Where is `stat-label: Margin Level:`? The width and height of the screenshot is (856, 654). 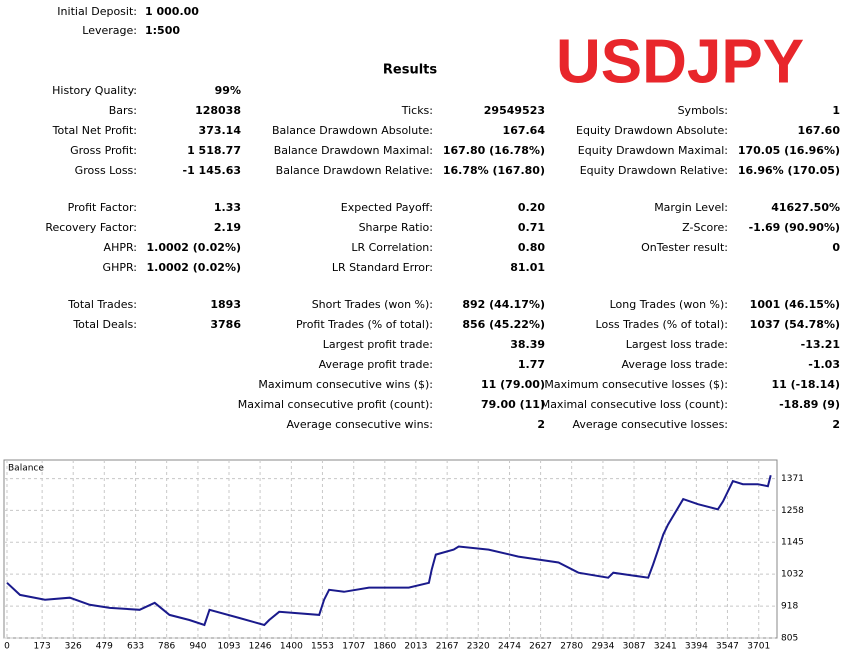 stat-label: Margin Level: is located at coordinates (691, 207).